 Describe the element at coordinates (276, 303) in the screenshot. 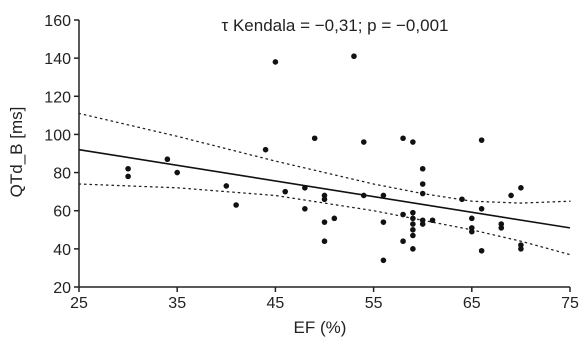

I see `x-tick-label: 45` at that location.